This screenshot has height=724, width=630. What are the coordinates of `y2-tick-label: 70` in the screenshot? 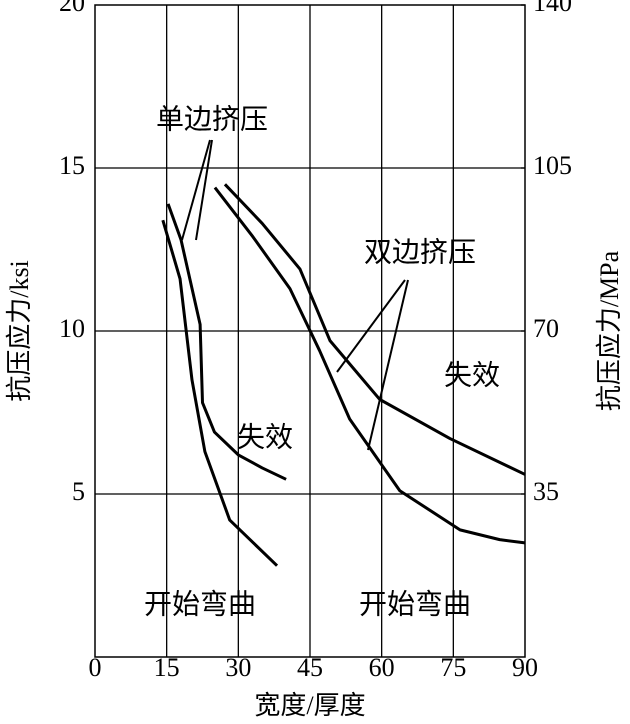 It's located at (546, 328).